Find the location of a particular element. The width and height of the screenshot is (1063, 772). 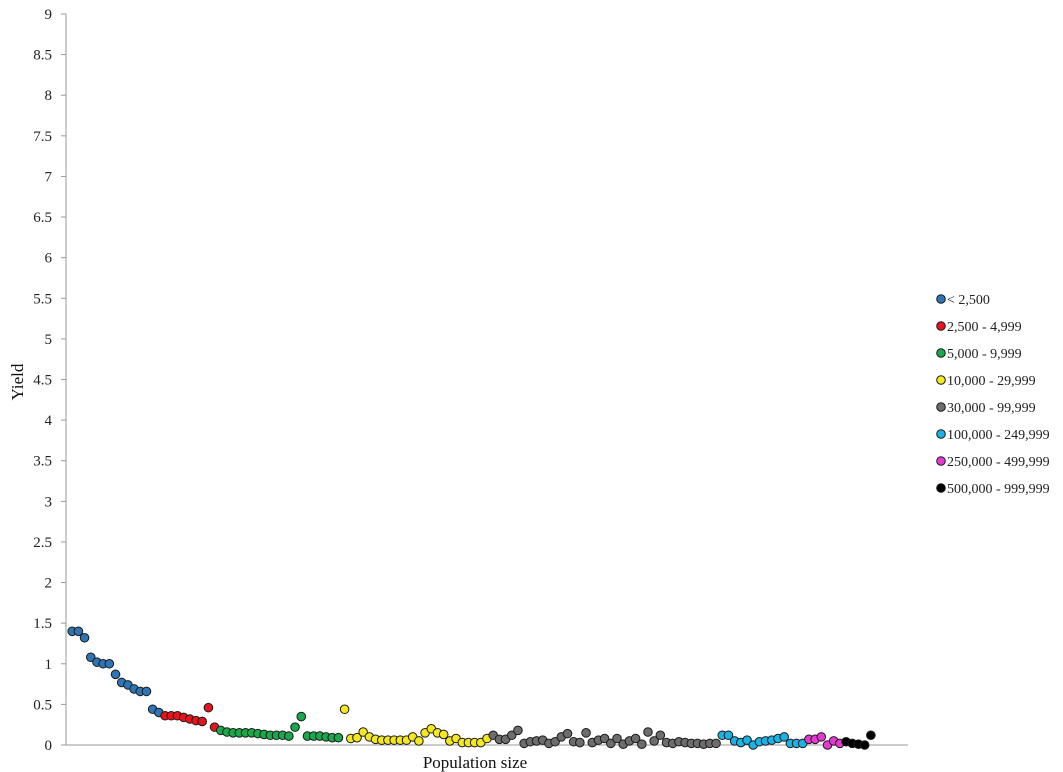

y-tick-label: 4.5 is located at coordinates (42, 381).